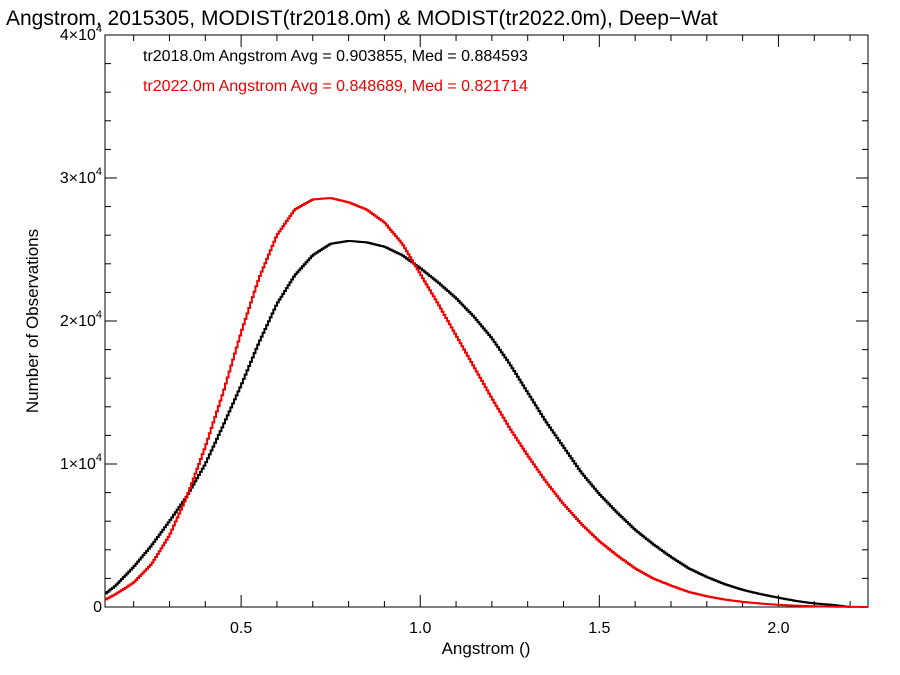  Describe the element at coordinates (241, 628) in the screenshot. I see `x-tick-label-0: 0.5` at that location.